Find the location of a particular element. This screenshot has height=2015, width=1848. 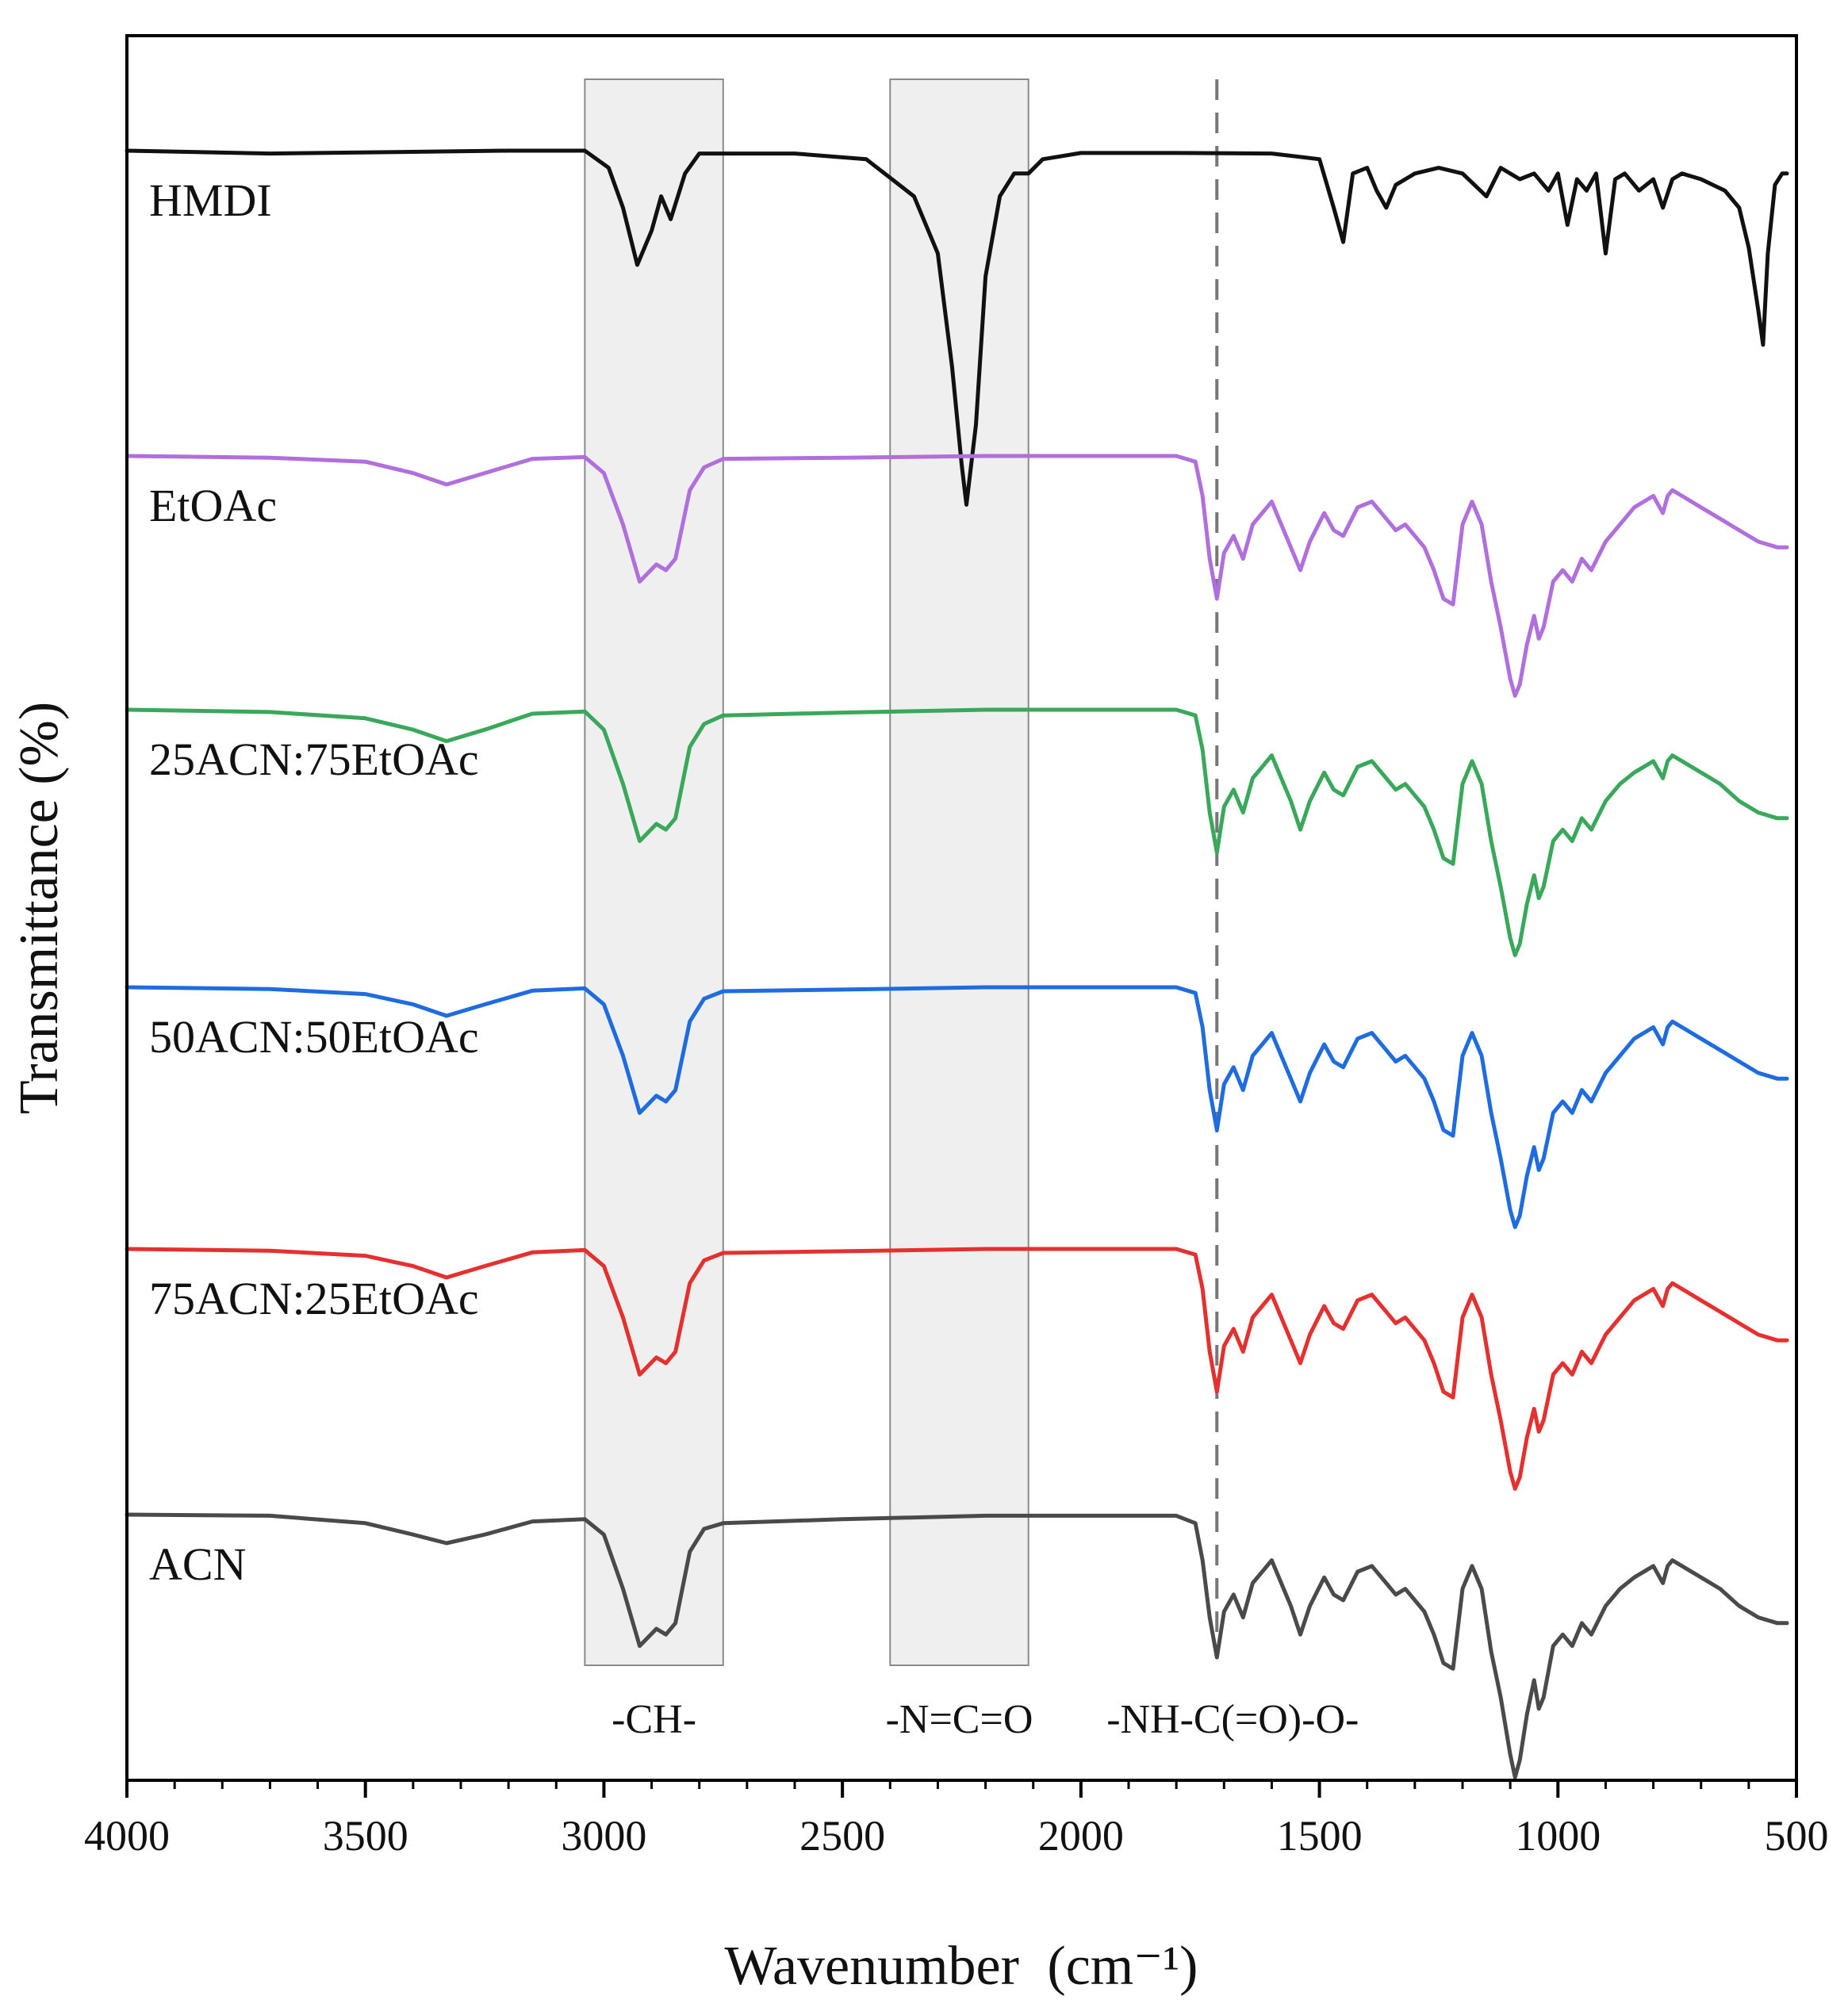

x-tick-label-4: 2000 is located at coordinates (1081, 1836).